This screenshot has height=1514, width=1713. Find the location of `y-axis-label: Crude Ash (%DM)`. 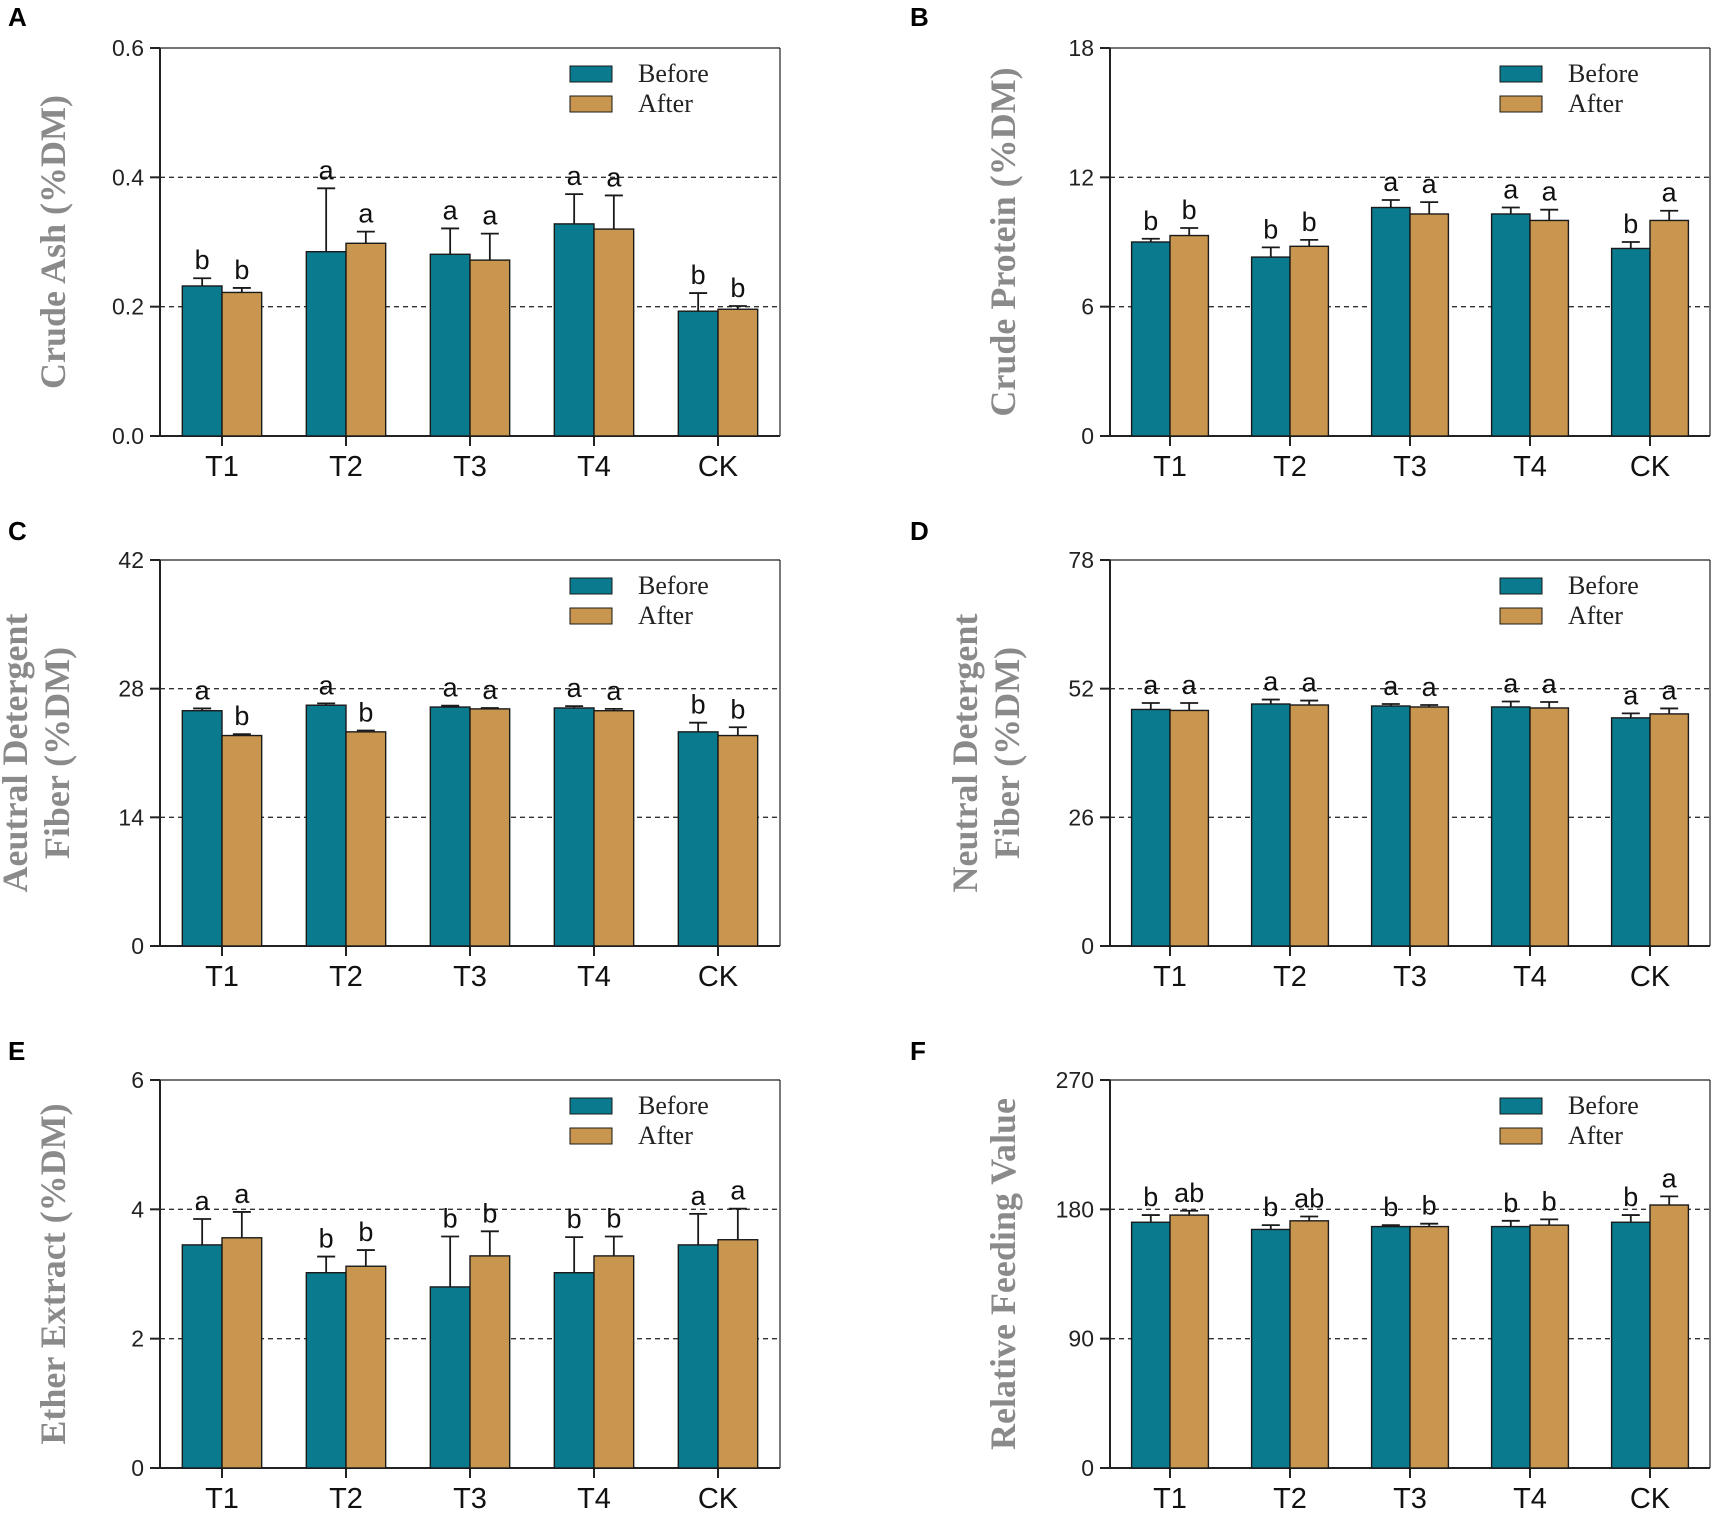

y-axis-label: Crude Ash (%DM) is located at coordinates (53, 242).